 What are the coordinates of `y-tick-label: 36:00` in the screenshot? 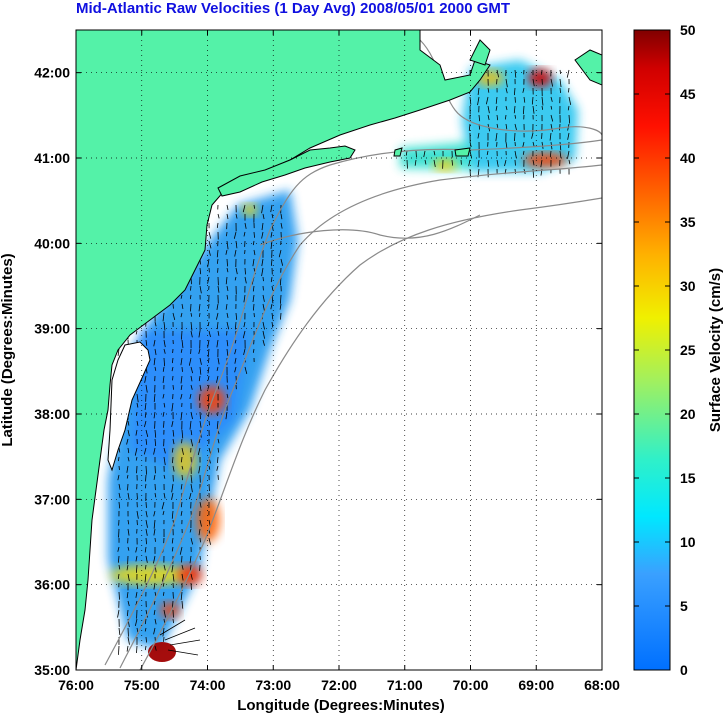 It's located at (52, 585).